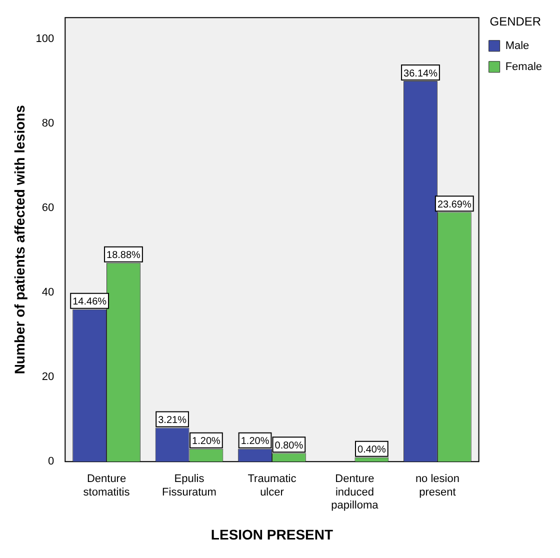  I want to click on x-tick-label: Epulis Fissuratum, so click(189, 485).